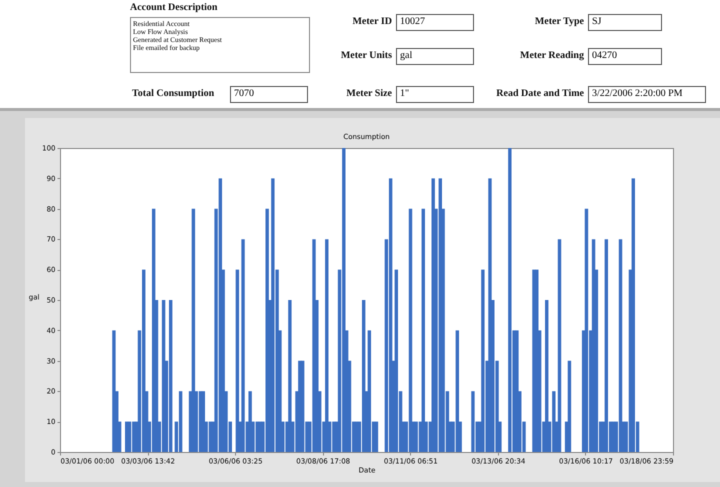  I want to click on text: SJ, so click(625, 22).